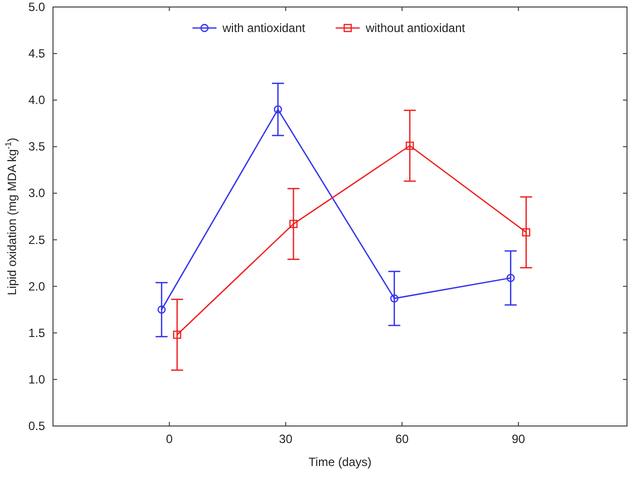 The height and width of the screenshot is (477, 640). What do you see at coordinates (37, 239) in the screenshot?
I see `y-tick-label: 2.5` at bounding box center [37, 239].